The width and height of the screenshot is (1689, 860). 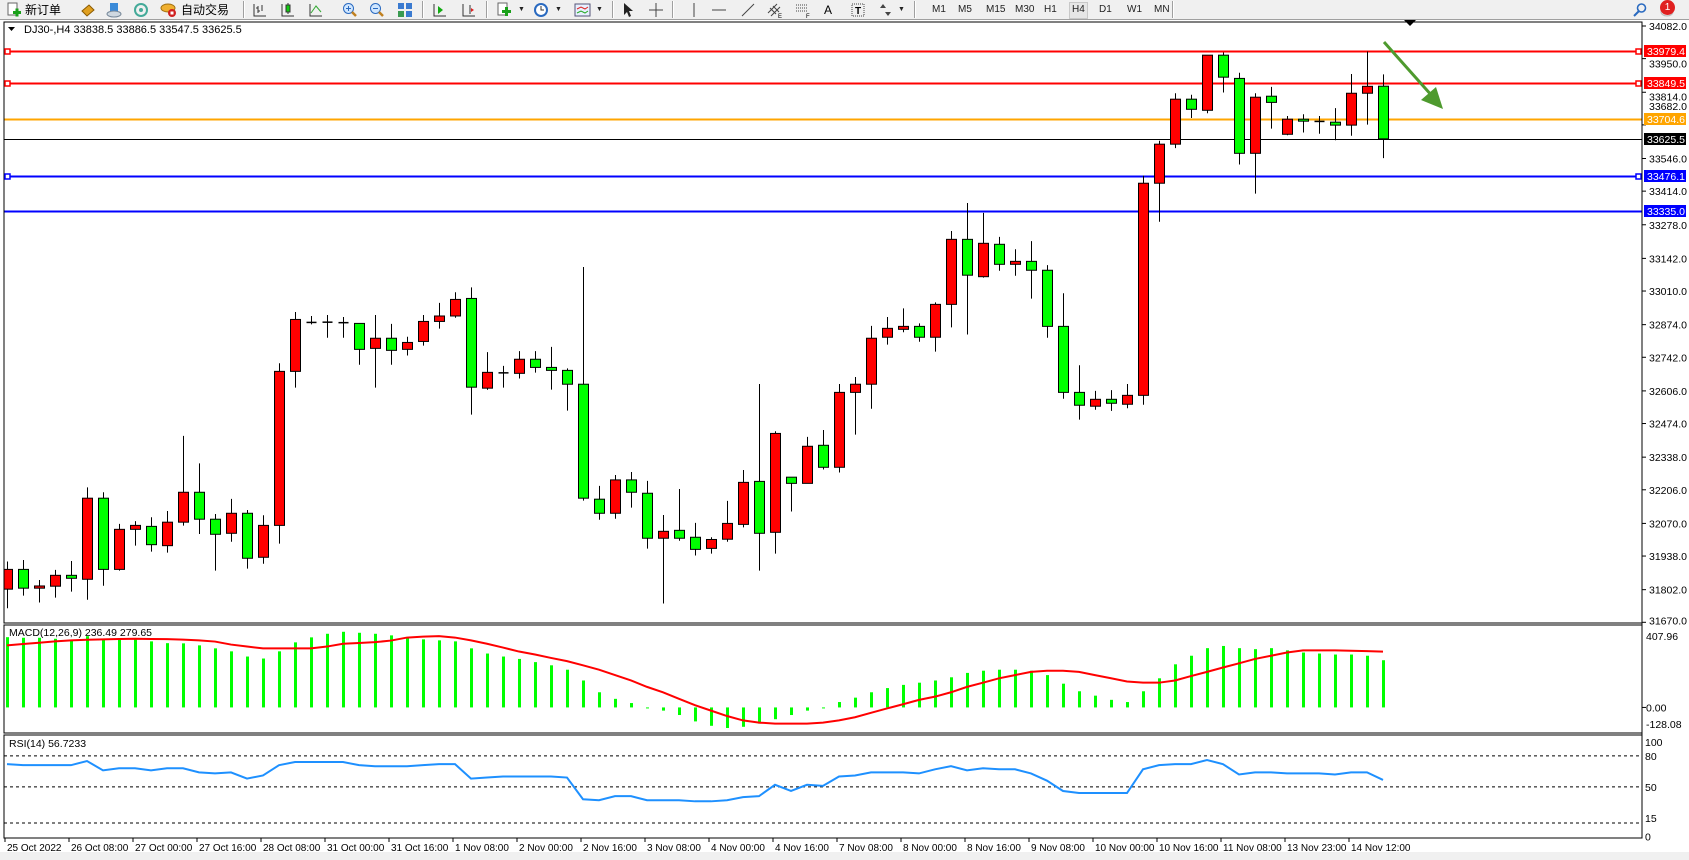 I want to click on market-watch-icon, so click(x=88, y=10).